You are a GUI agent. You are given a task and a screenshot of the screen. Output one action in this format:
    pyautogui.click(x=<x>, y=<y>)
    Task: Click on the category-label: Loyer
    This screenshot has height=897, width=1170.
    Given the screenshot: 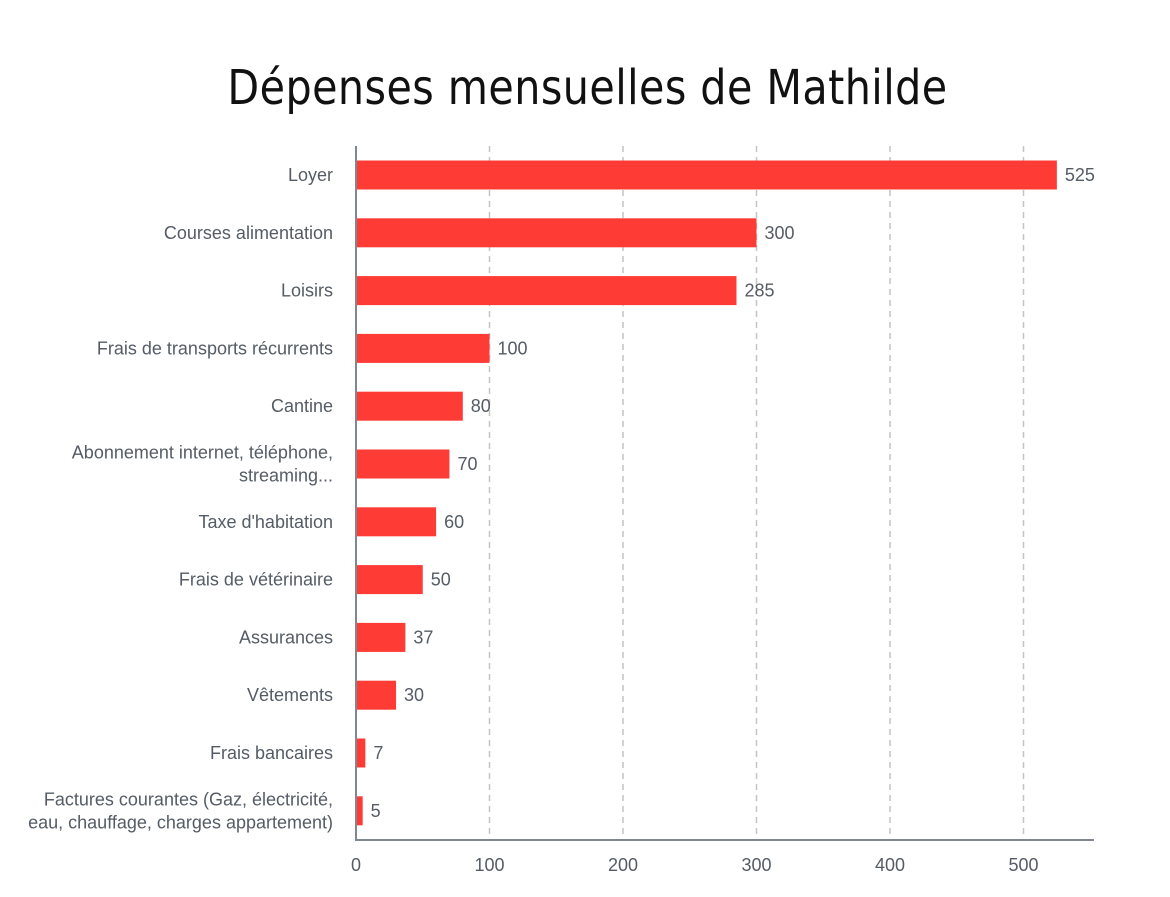 What is the action you would take?
    pyautogui.click(x=310, y=175)
    